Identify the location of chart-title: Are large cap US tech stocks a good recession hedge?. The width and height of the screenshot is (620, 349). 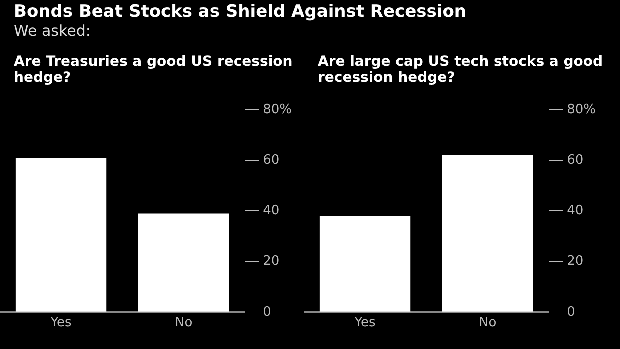
(461, 71).